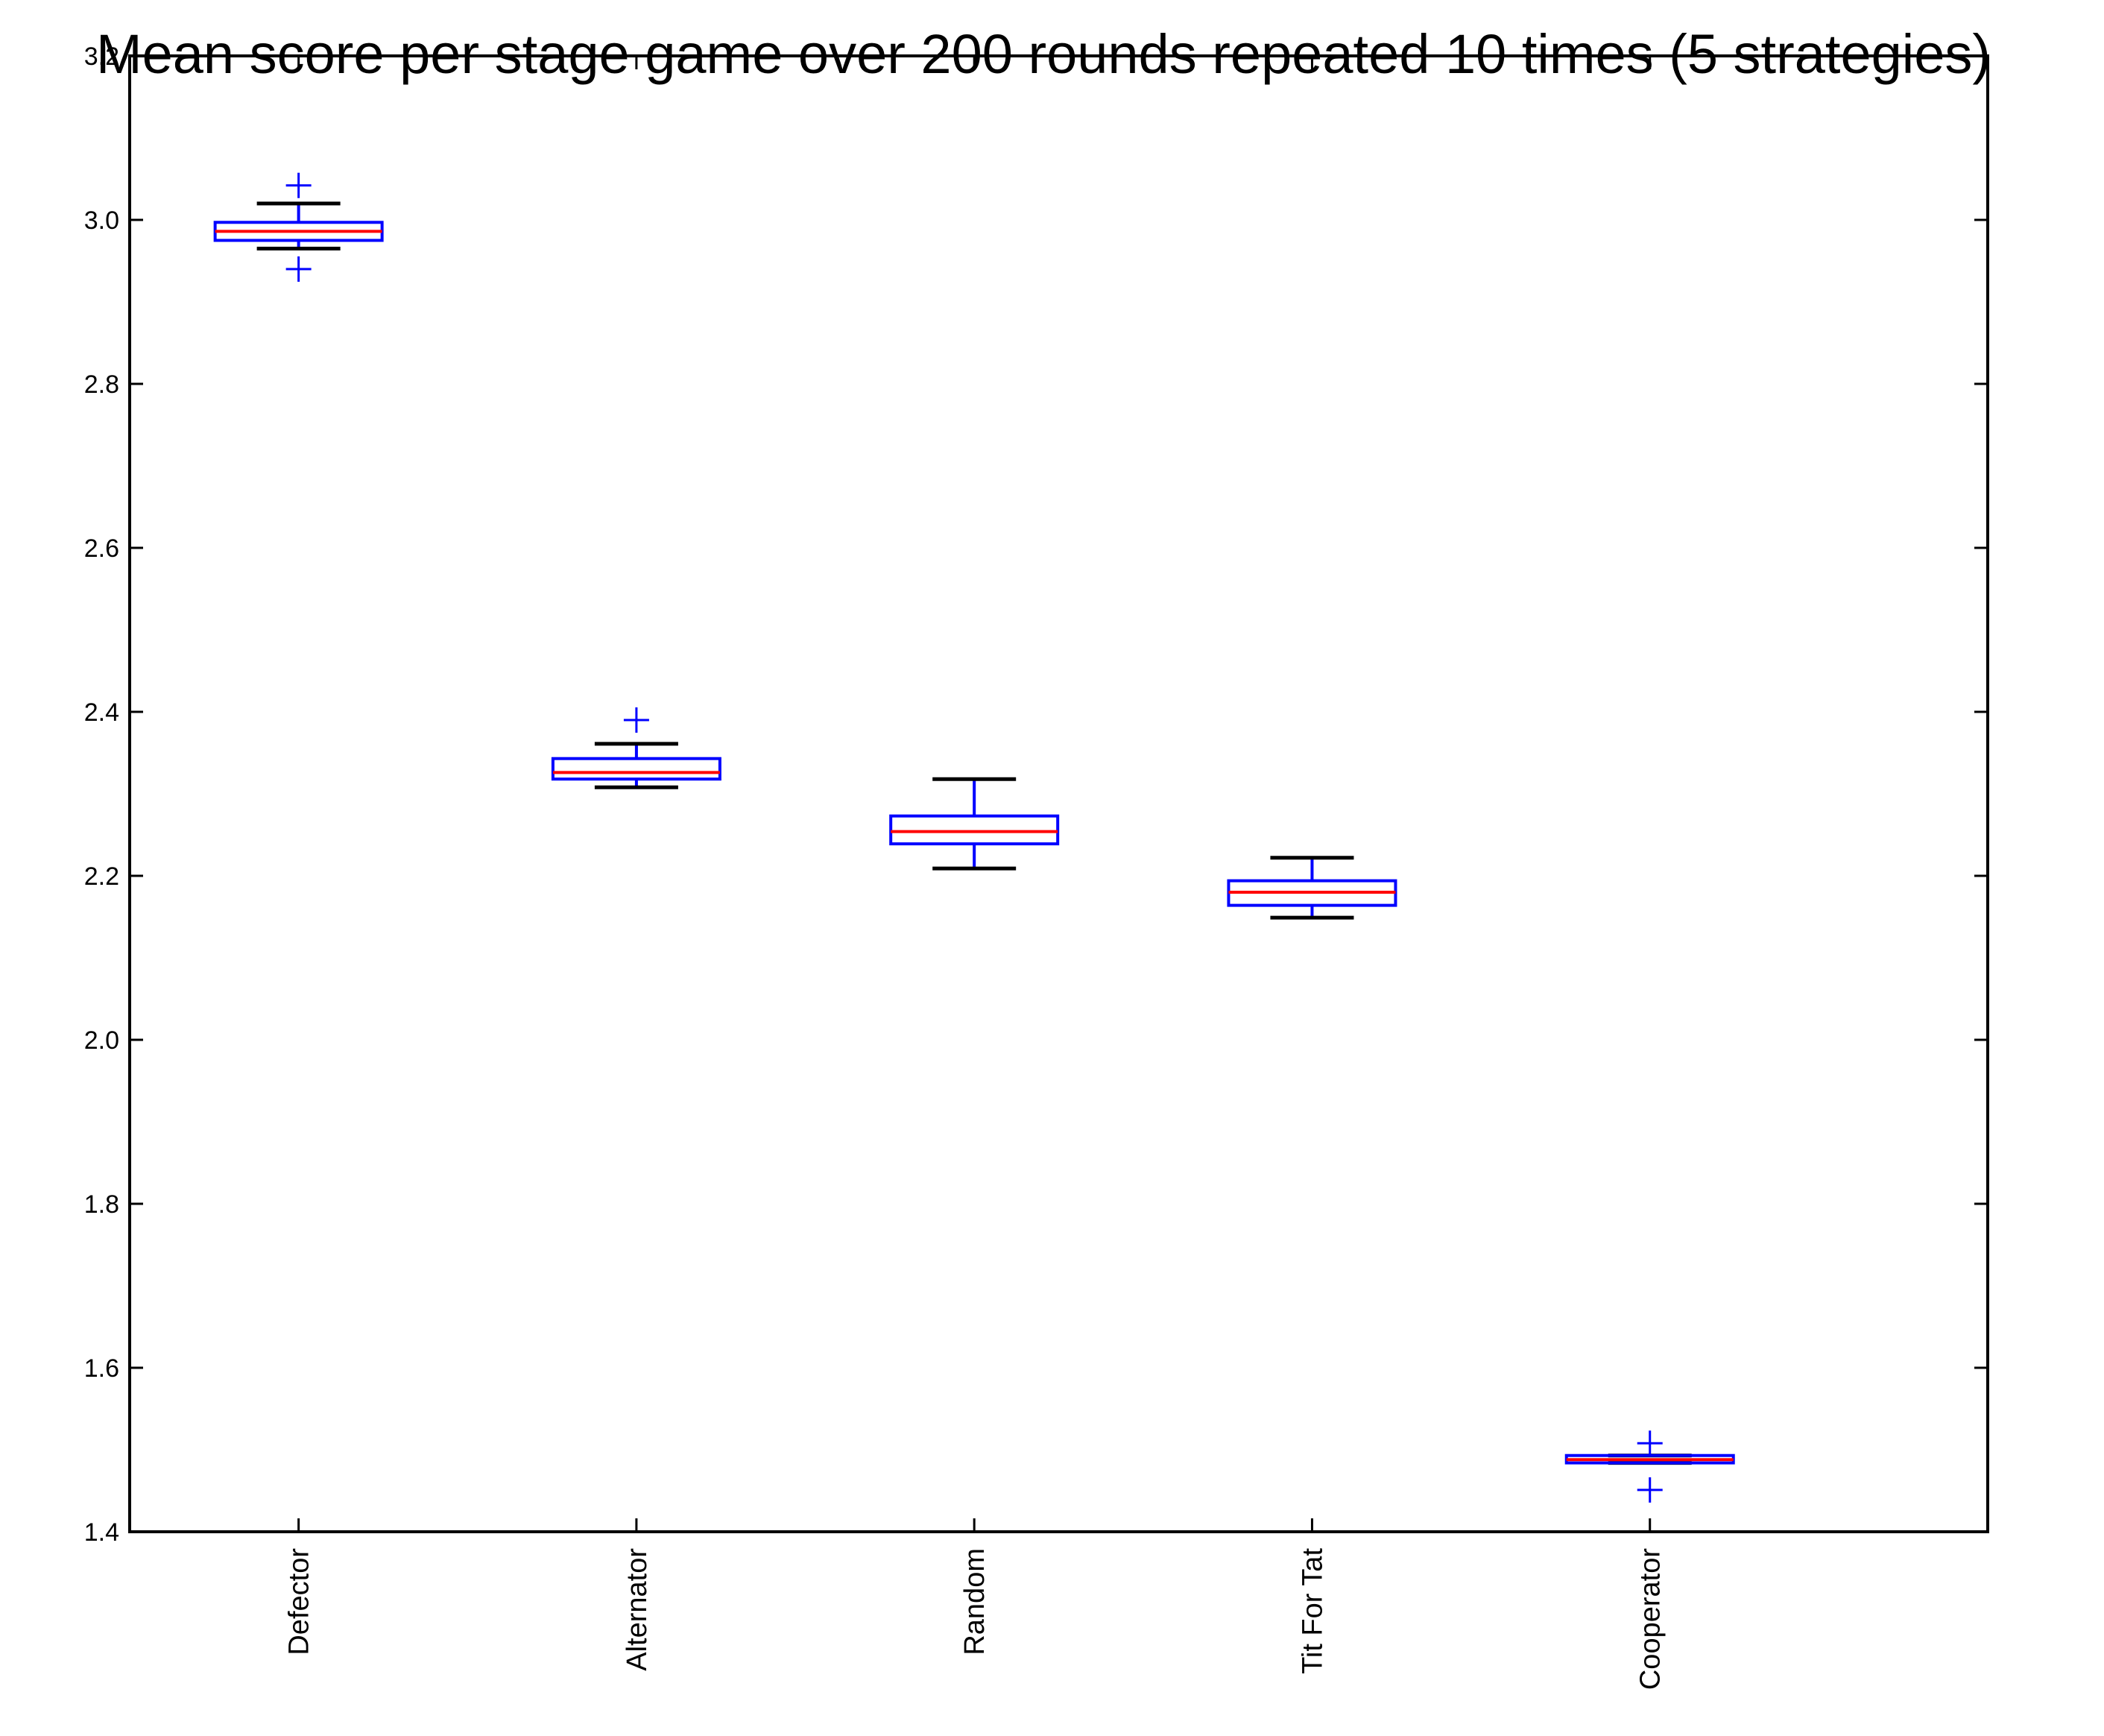  What do you see at coordinates (299, 1601) in the screenshot?
I see `category-label: Defector` at bounding box center [299, 1601].